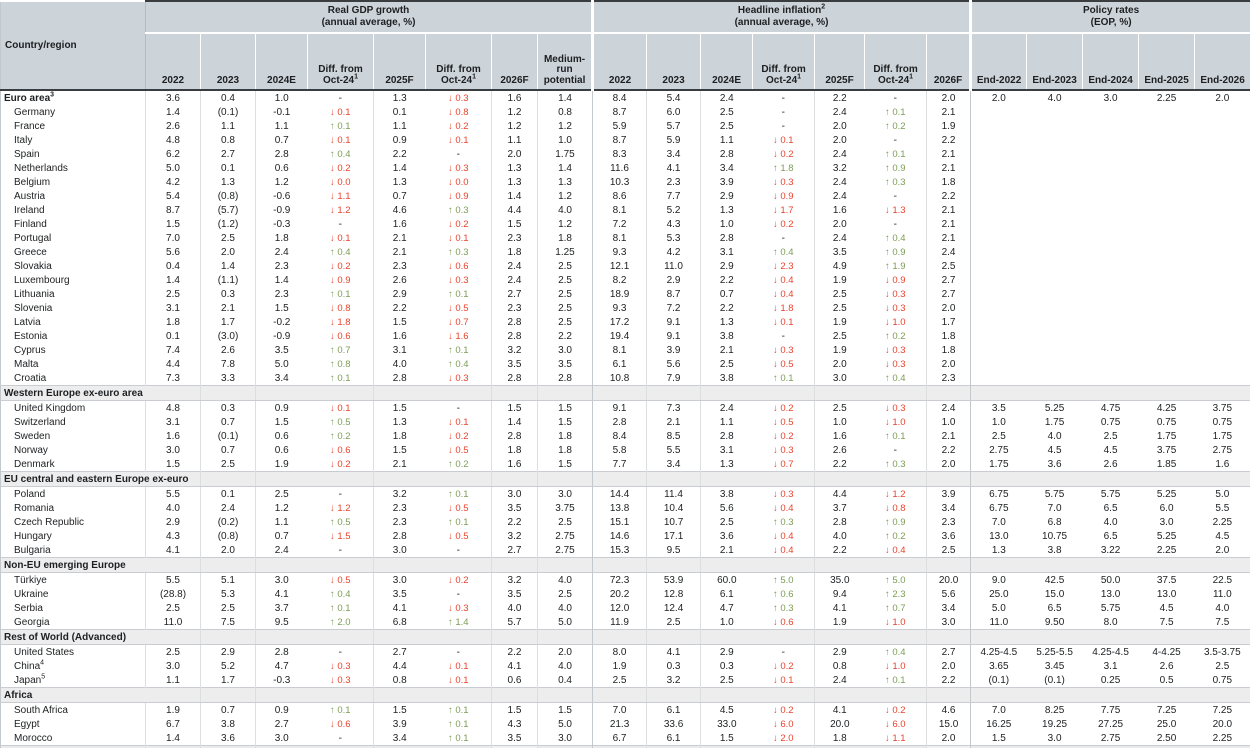 This screenshot has width=1250, height=748. I want to click on data-cell: 9.50, so click(1054, 622).